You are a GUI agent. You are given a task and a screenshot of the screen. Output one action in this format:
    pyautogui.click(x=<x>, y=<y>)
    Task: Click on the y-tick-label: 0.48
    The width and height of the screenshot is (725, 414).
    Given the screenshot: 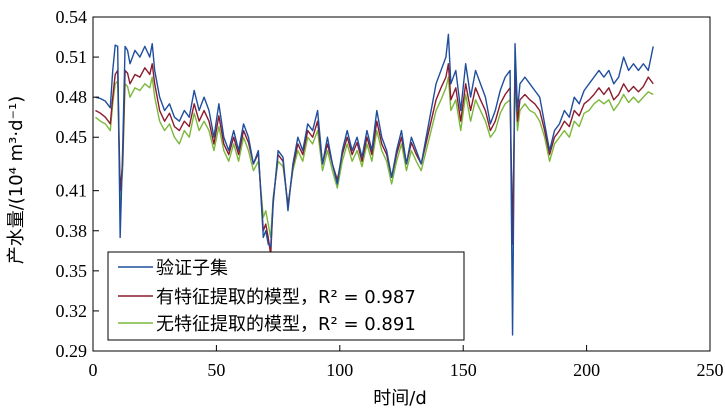 What is the action you would take?
    pyautogui.click(x=72, y=97)
    